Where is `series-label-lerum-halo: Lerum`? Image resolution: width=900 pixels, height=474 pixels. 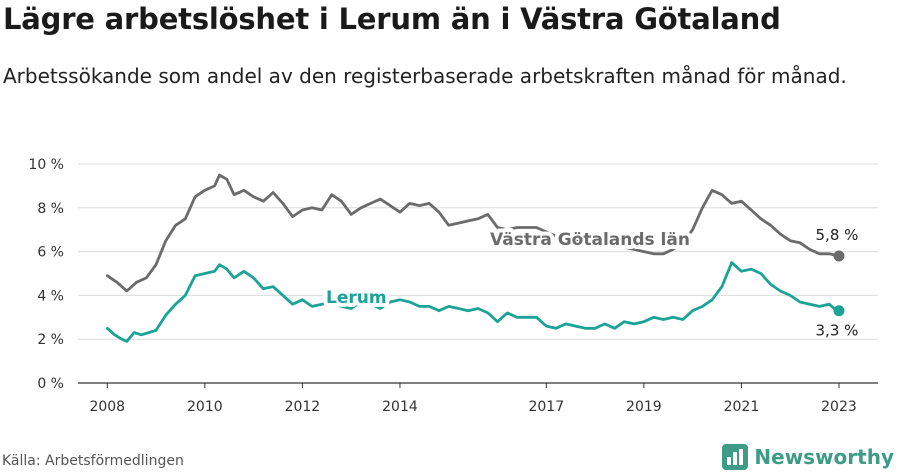 series-label-lerum-halo: Lerum is located at coordinates (356, 298).